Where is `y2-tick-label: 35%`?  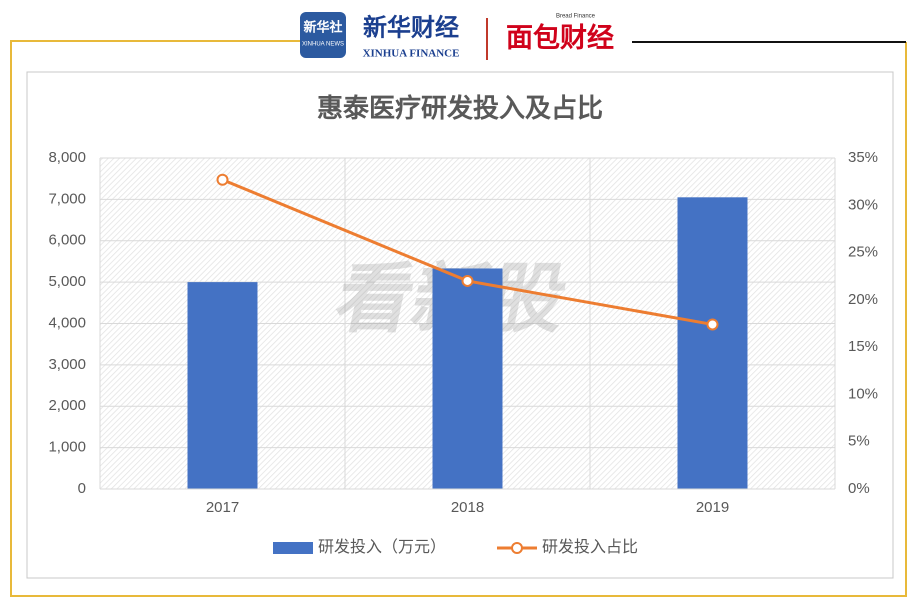
y2-tick-label: 35% is located at coordinates (863, 157).